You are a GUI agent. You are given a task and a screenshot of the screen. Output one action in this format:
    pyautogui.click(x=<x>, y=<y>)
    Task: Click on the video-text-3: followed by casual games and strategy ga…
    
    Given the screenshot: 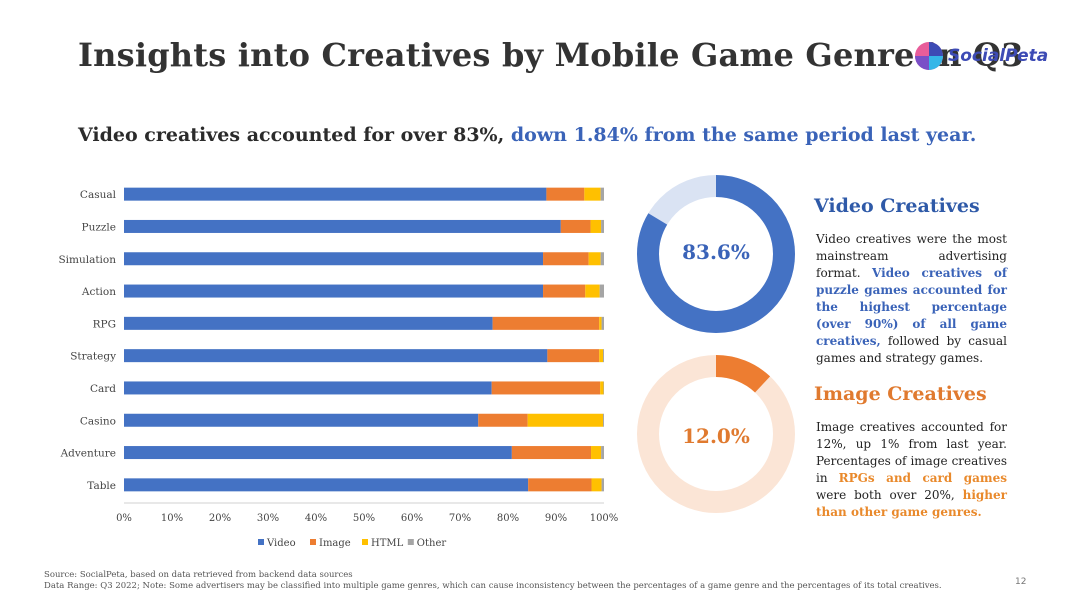 What is the action you would take?
    pyautogui.click(x=911, y=349)
    